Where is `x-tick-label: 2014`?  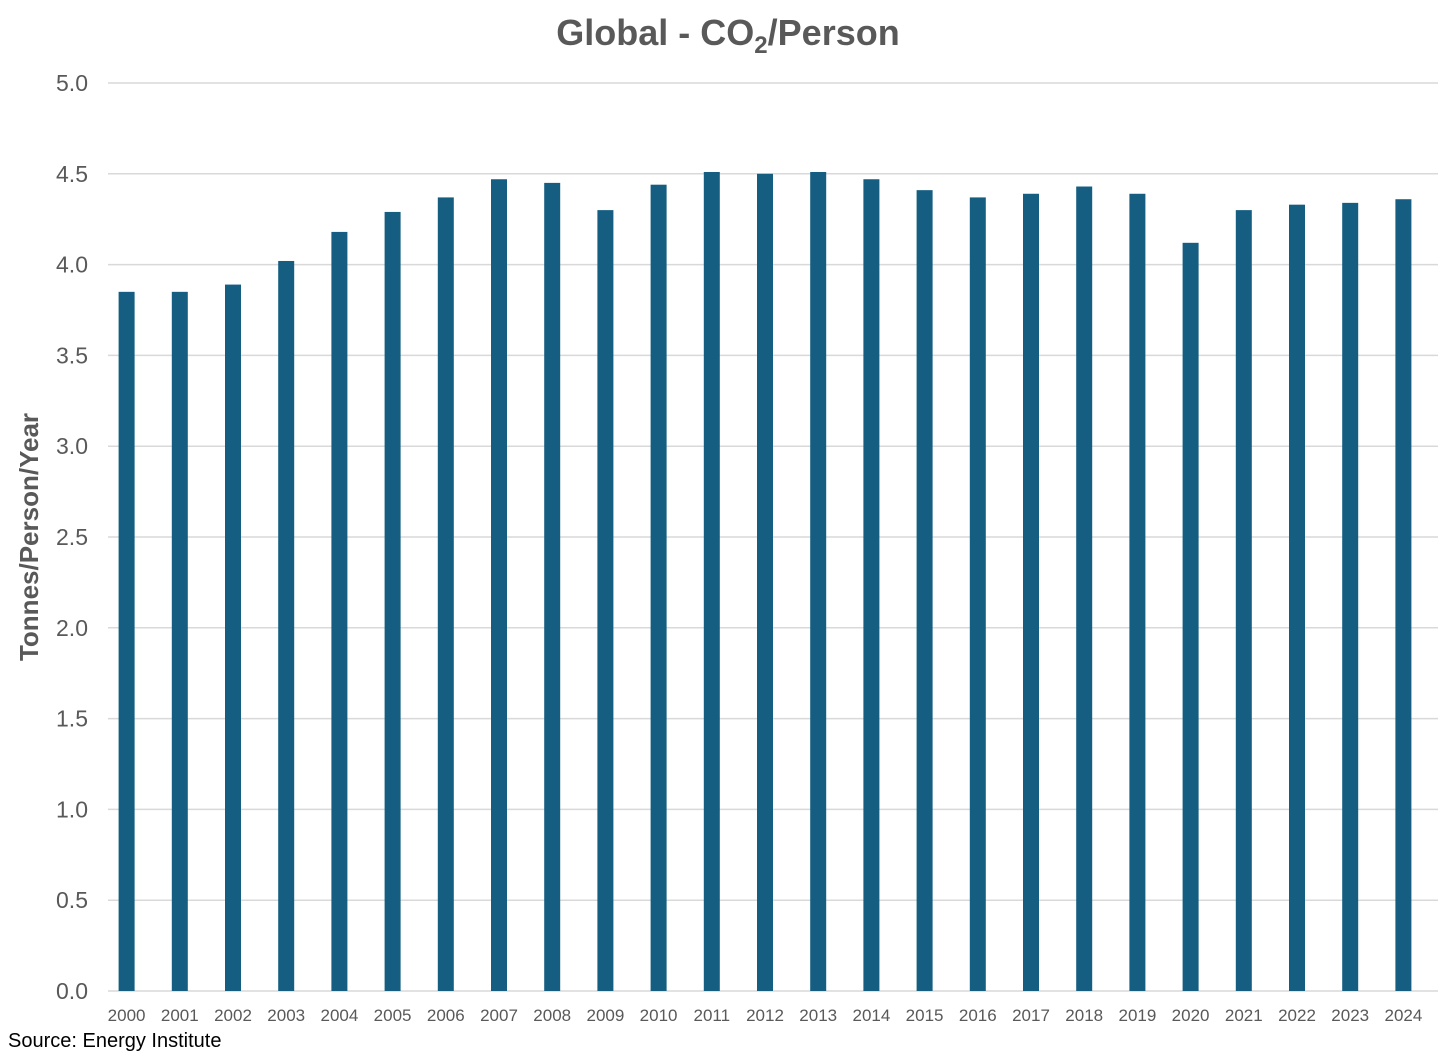
x-tick-label: 2014 is located at coordinates (871, 1015).